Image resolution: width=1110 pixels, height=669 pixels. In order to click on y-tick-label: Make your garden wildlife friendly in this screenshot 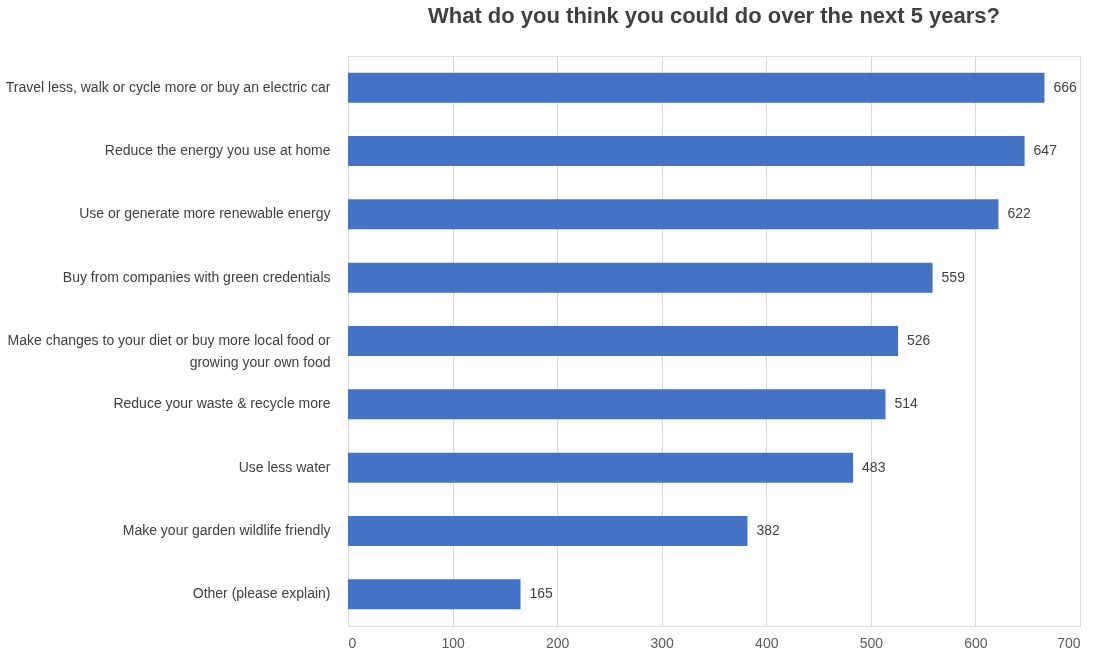, I will do `click(226, 530)`.